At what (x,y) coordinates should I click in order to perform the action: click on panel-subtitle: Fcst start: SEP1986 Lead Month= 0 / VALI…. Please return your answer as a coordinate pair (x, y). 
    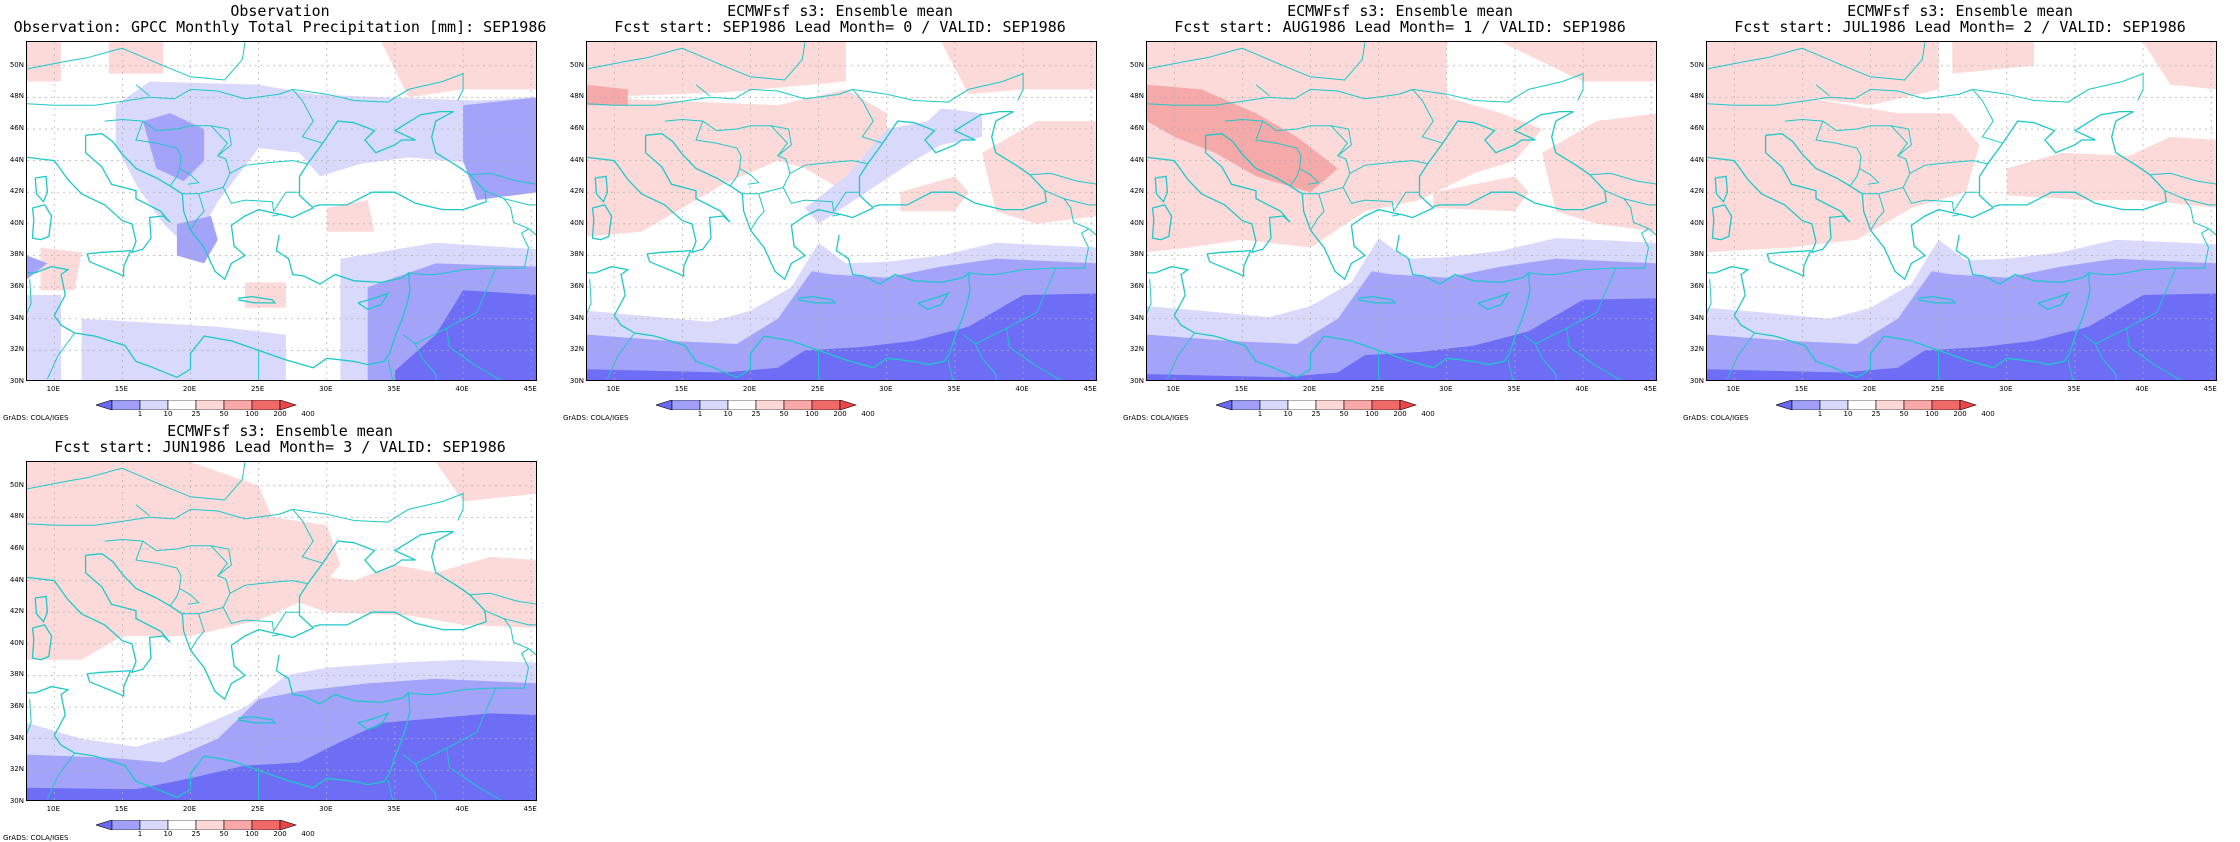
    Looking at the image, I should click on (840, 27).